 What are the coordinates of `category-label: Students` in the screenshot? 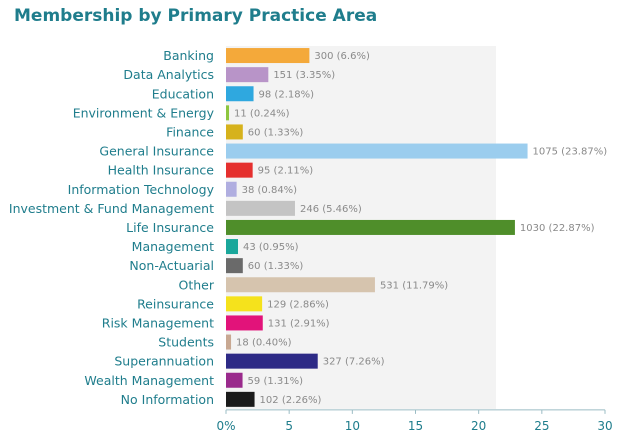 It's located at (186, 342).